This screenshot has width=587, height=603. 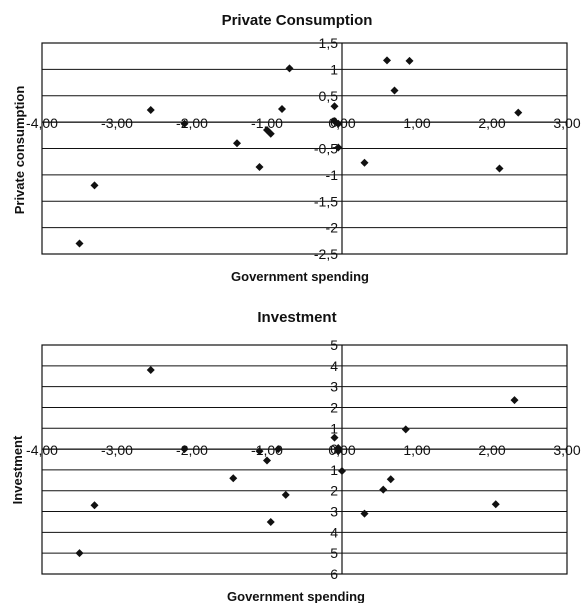 What do you see at coordinates (19, 150) in the screenshot?
I see `y-axis-label: Private consumption` at bounding box center [19, 150].